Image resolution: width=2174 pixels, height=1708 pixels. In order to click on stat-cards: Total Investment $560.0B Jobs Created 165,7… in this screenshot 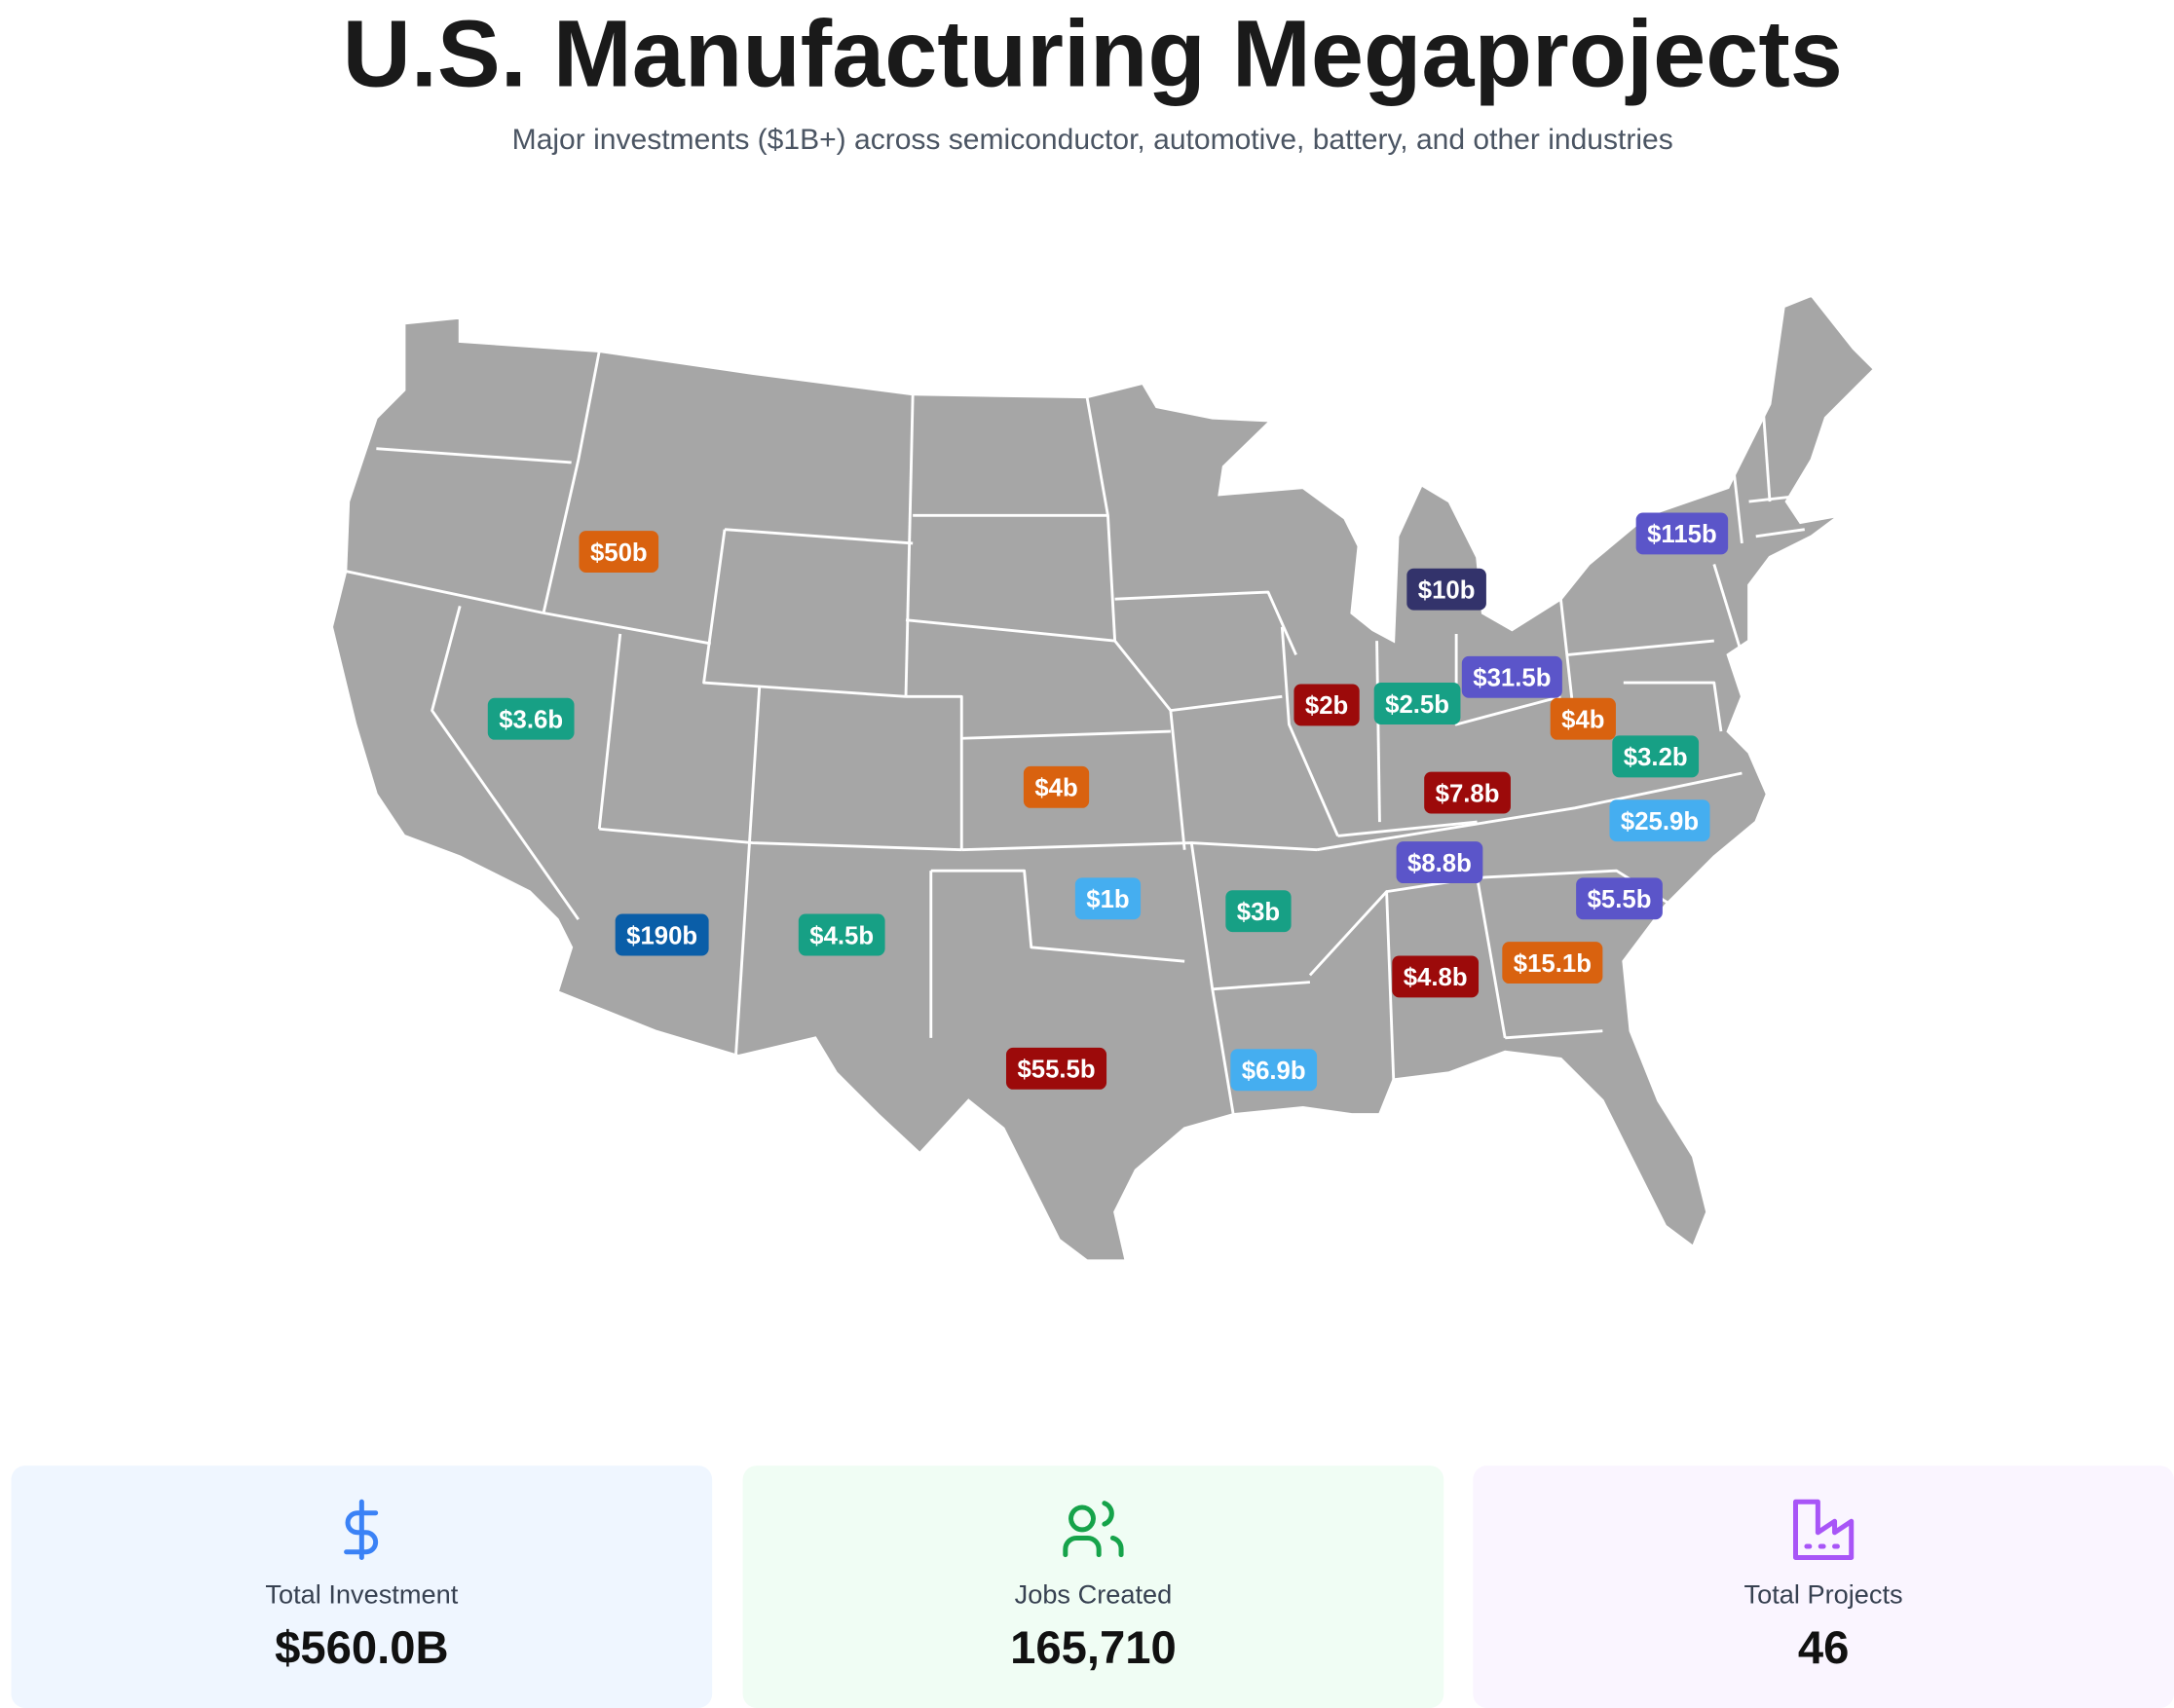, I will do `click(1092, 1587)`.